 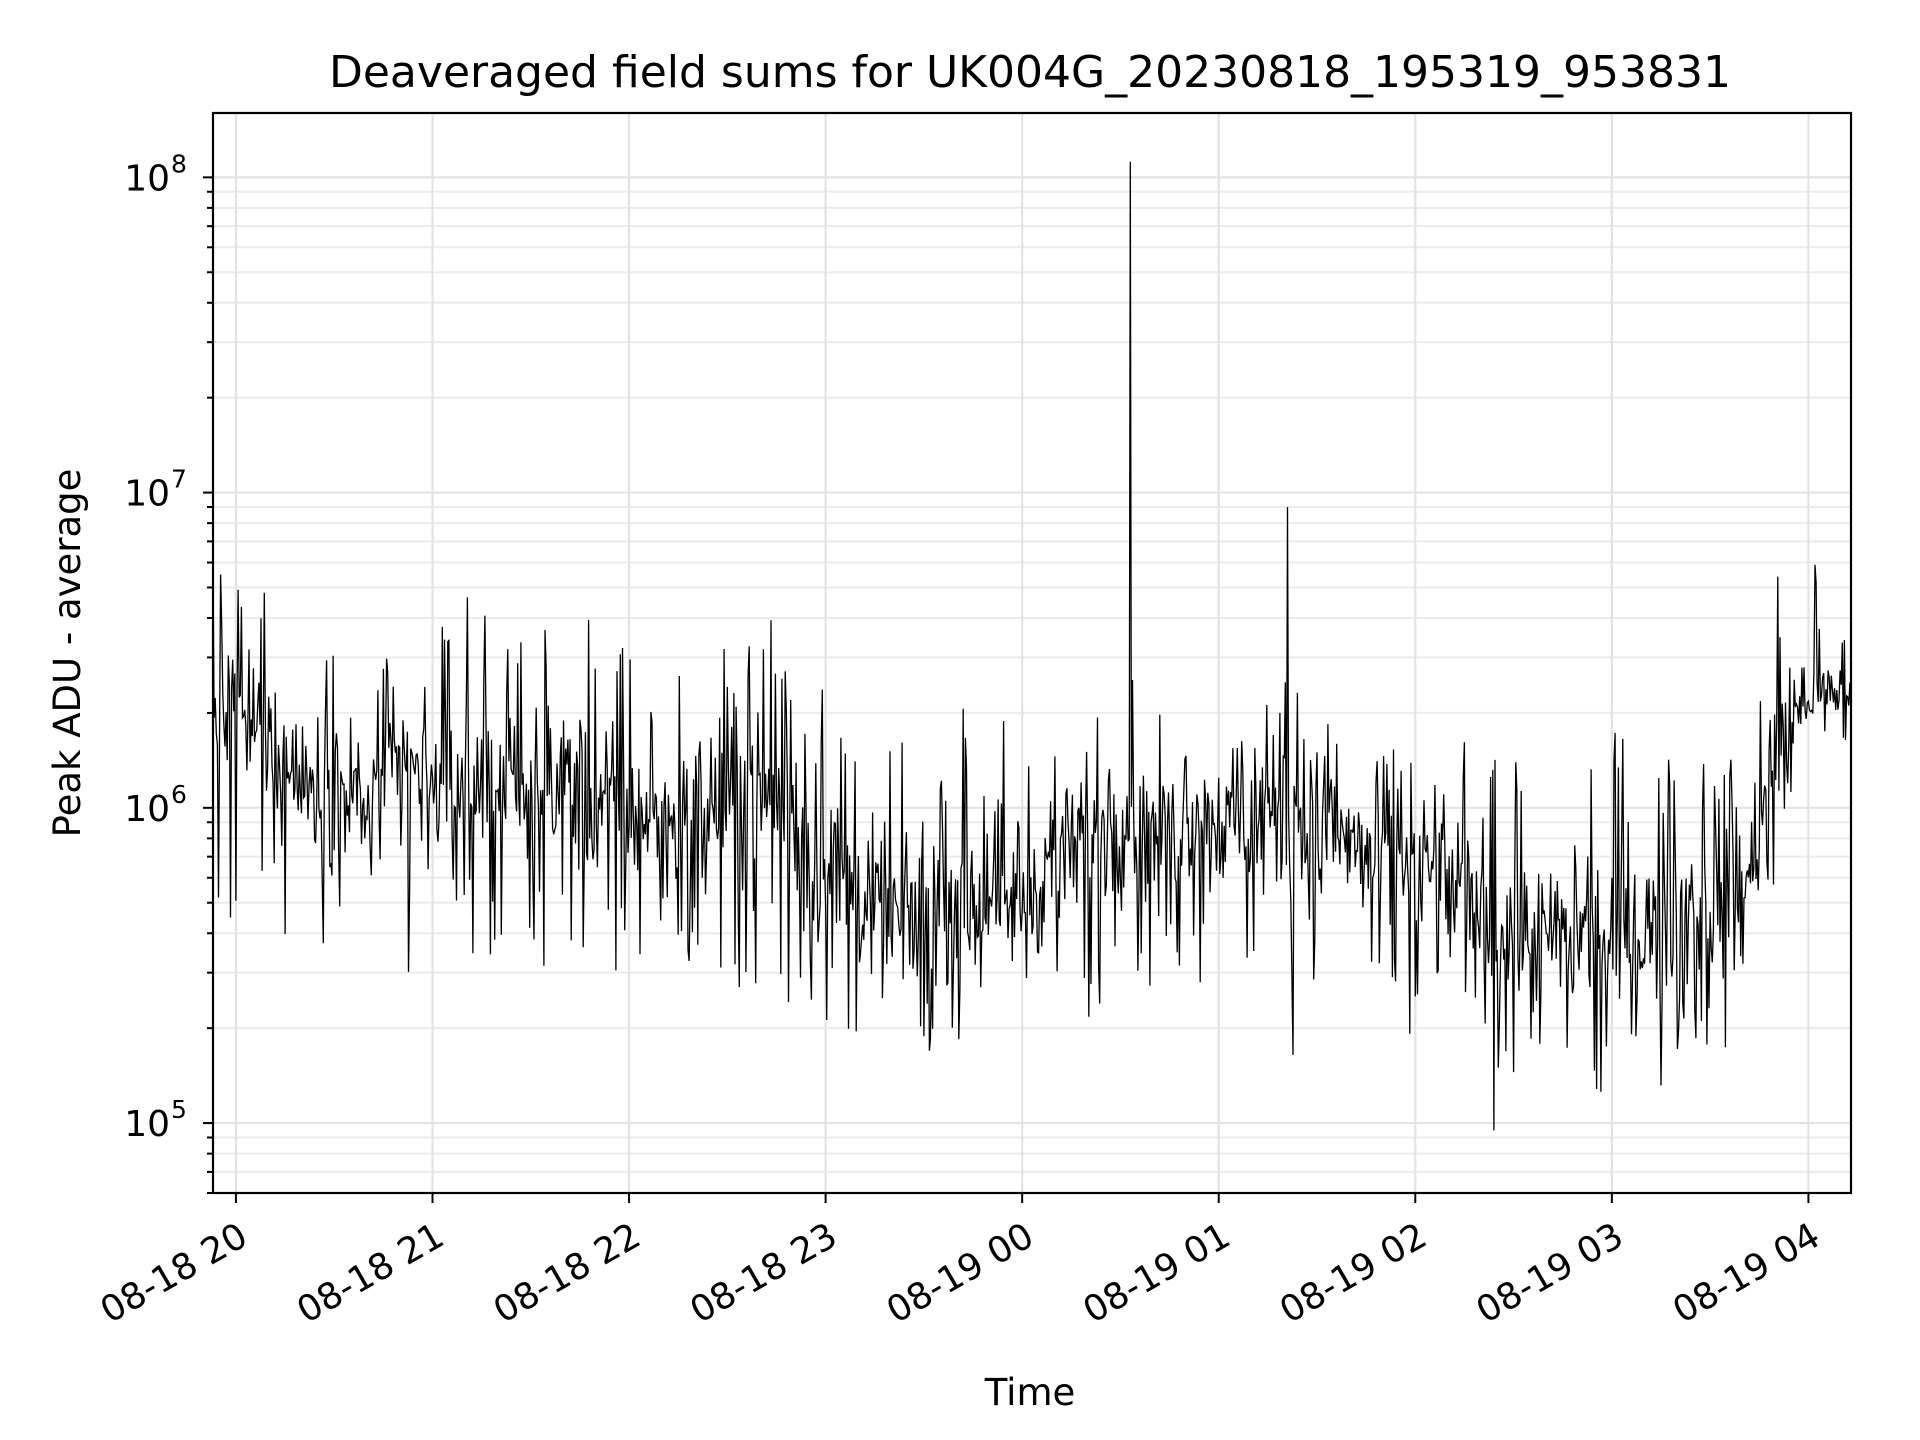 What do you see at coordinates (174, 1273) in the screenshot?
I see `x-tick-label: 08-18 20` at bounding box center [174, 1273].